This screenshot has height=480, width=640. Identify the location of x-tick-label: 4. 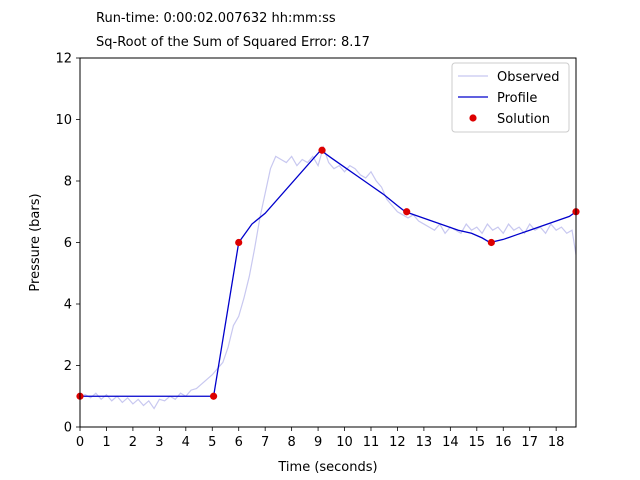
(186, 442).